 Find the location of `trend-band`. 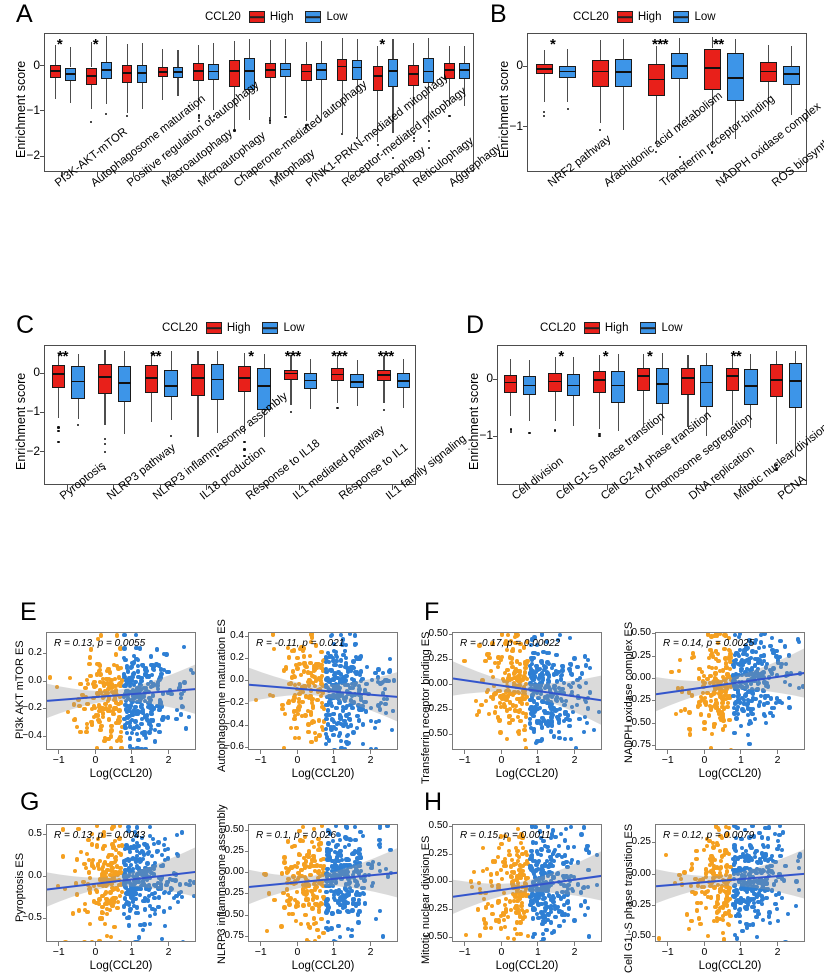

trend-band is located at coordinates (323, 694).